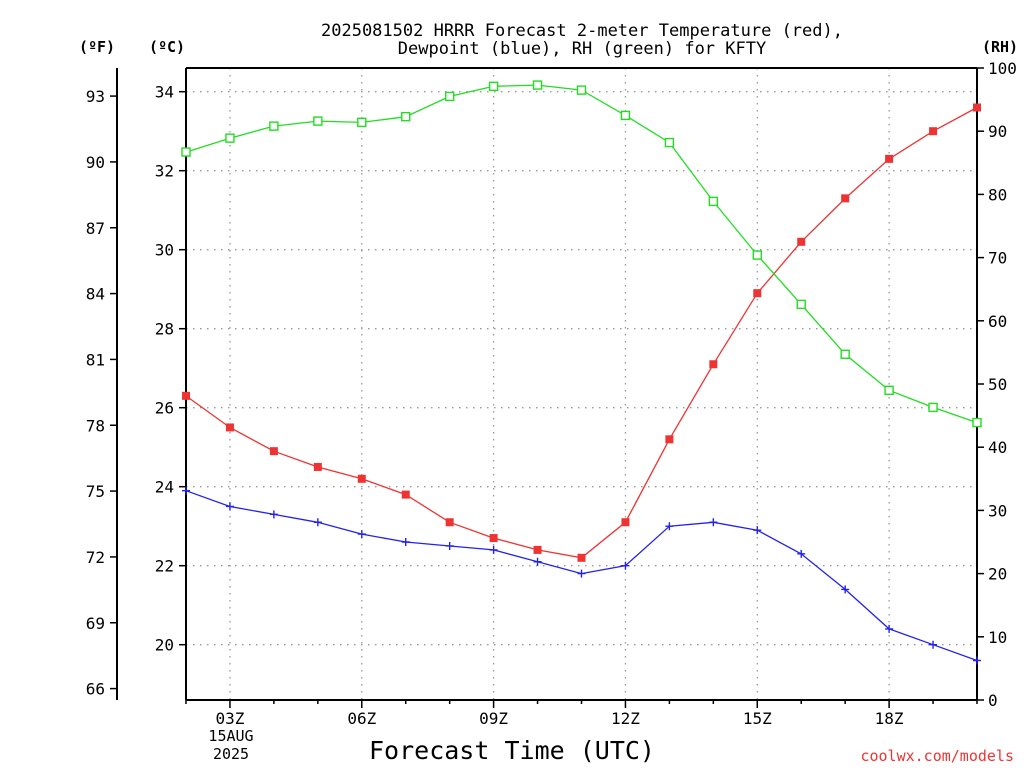 The width and height of the screenshot is (1024, 768). Describe the element at coordinates (997, 194) in the screenshot. I see `rh-tick-label: 80` at that location.